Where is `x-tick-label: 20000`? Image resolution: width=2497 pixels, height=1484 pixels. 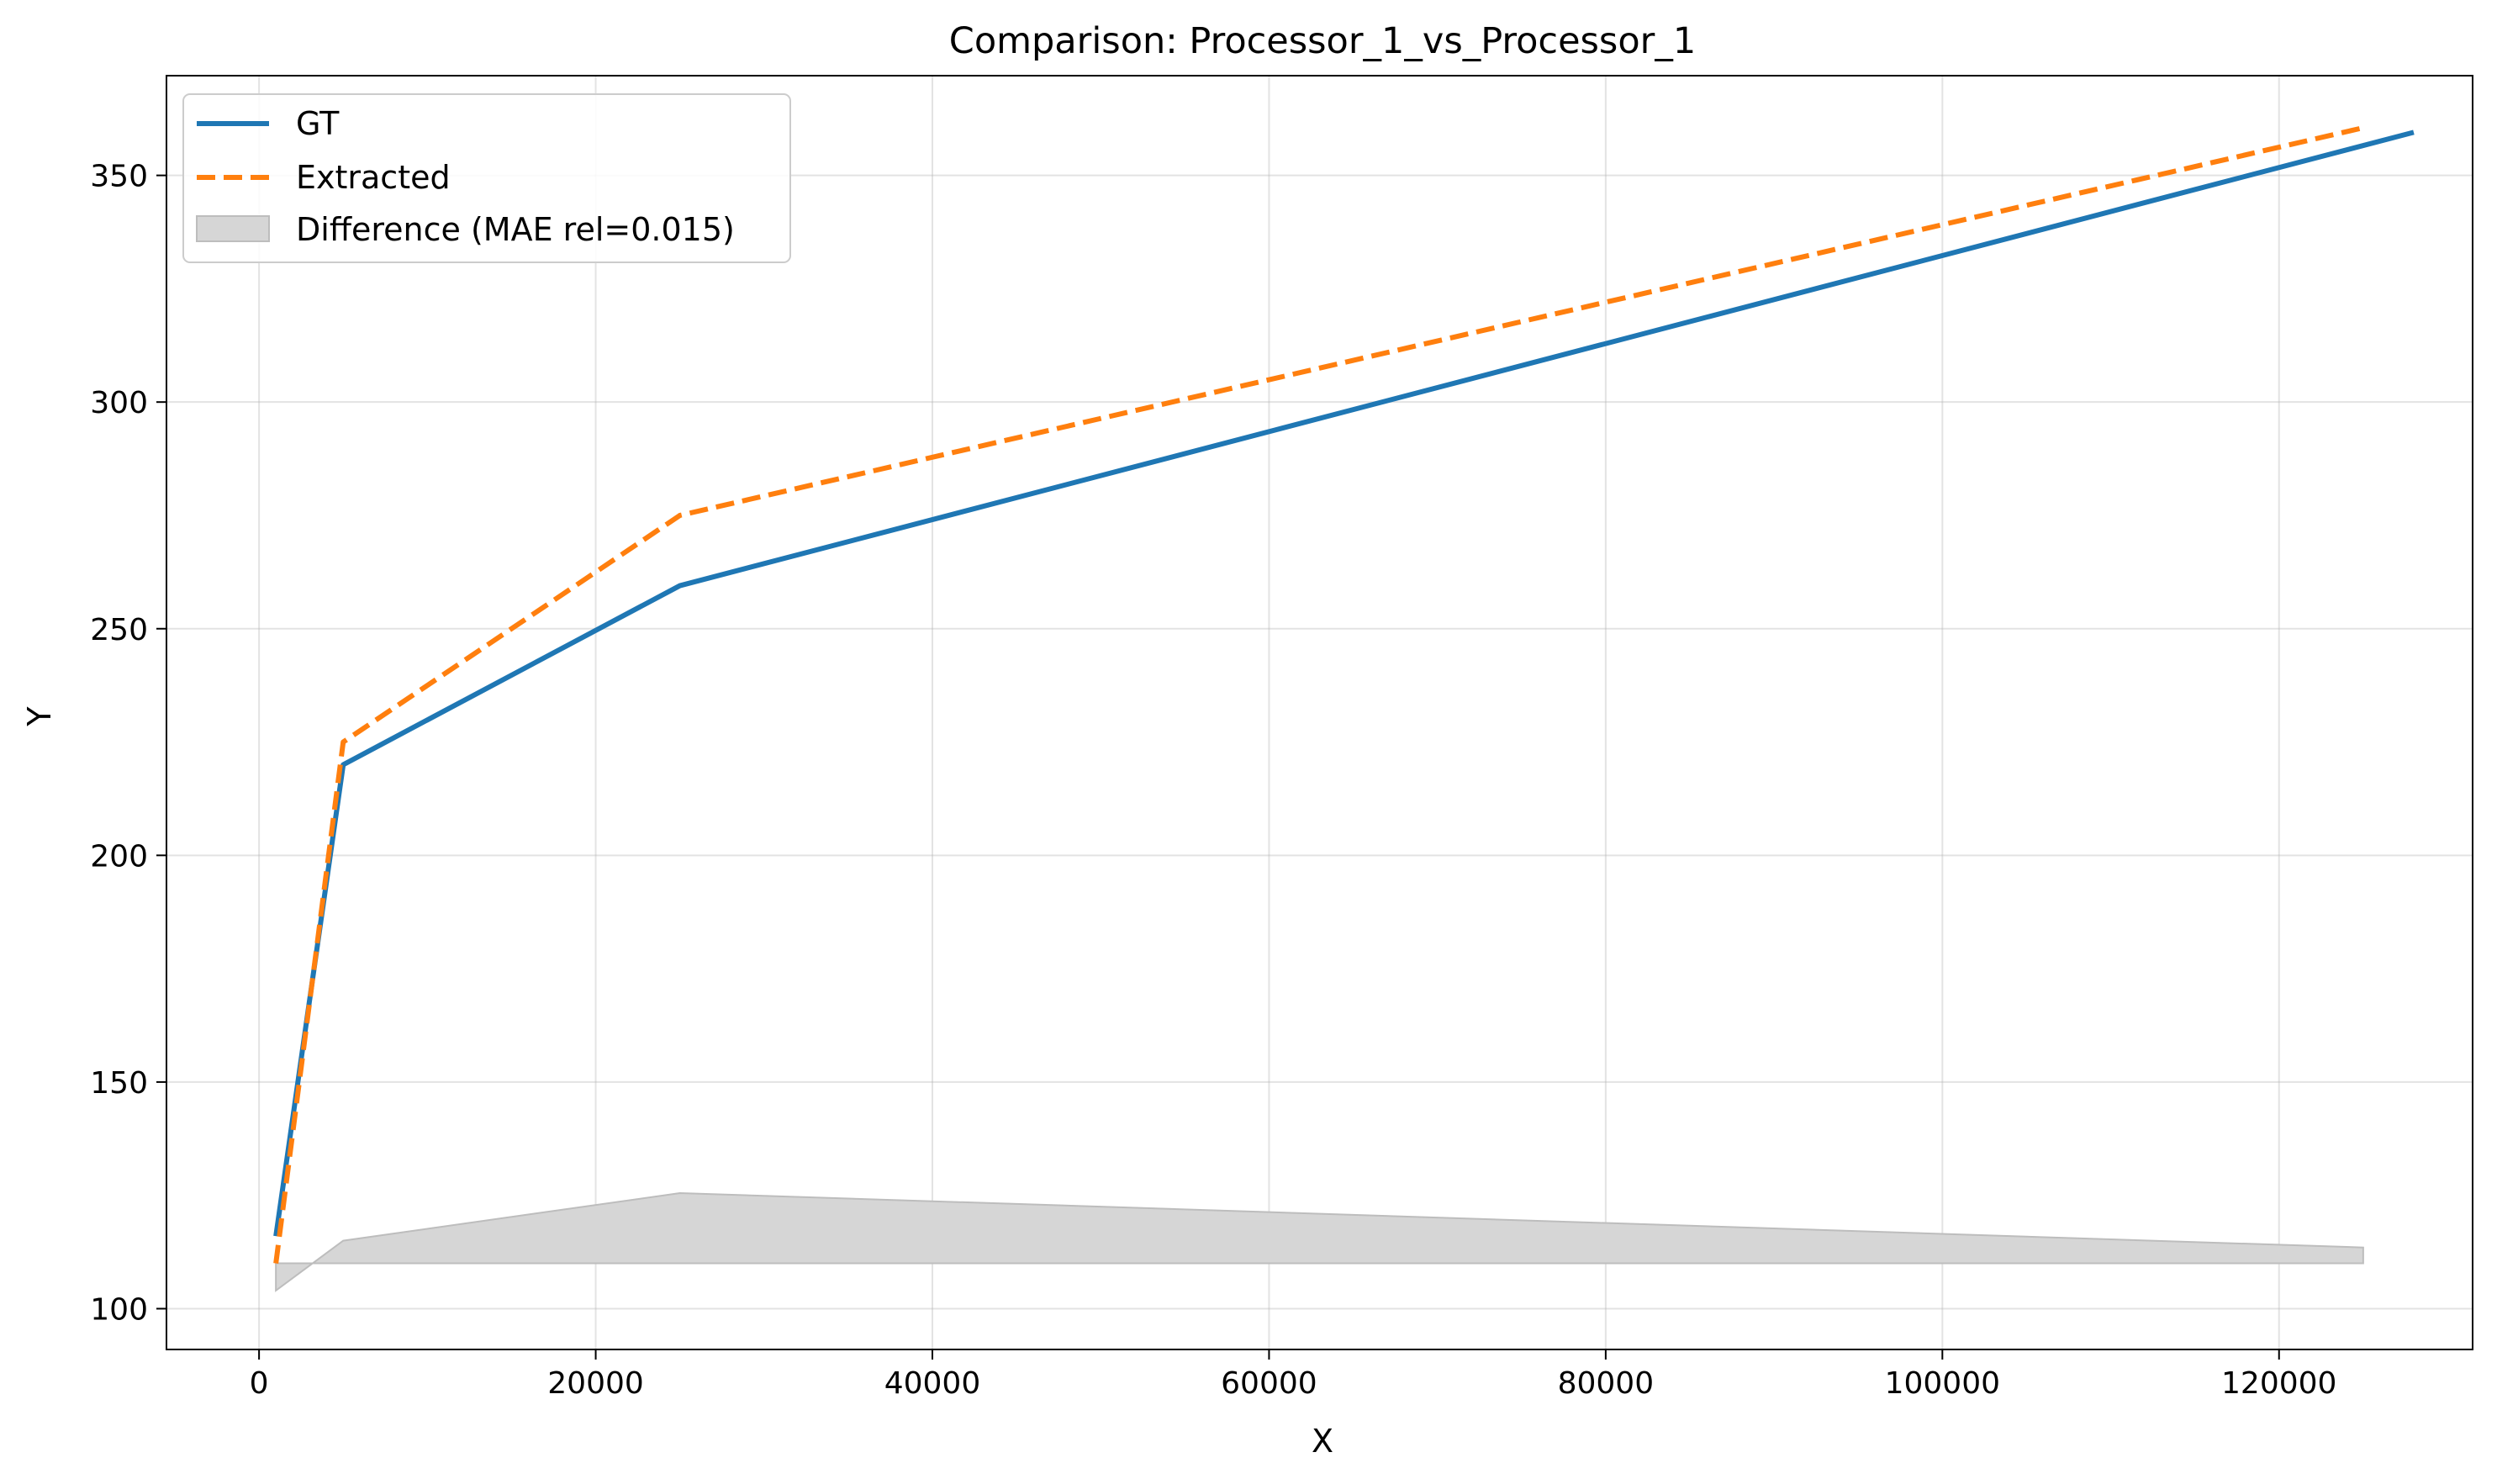 x-tick-label: 20000 is located at coordinates (595, 1383).